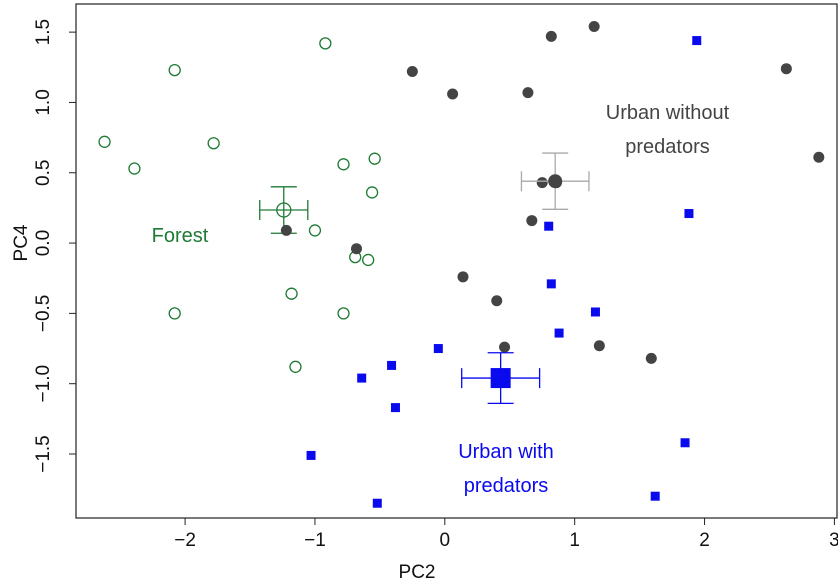 Image resolution: width=838 pixels, height=587 pixels. What do you see at coordinates (667, 130) in the screenshot?
I see `urban-without-label: Urban without predators` at bounding box center [667, 130].